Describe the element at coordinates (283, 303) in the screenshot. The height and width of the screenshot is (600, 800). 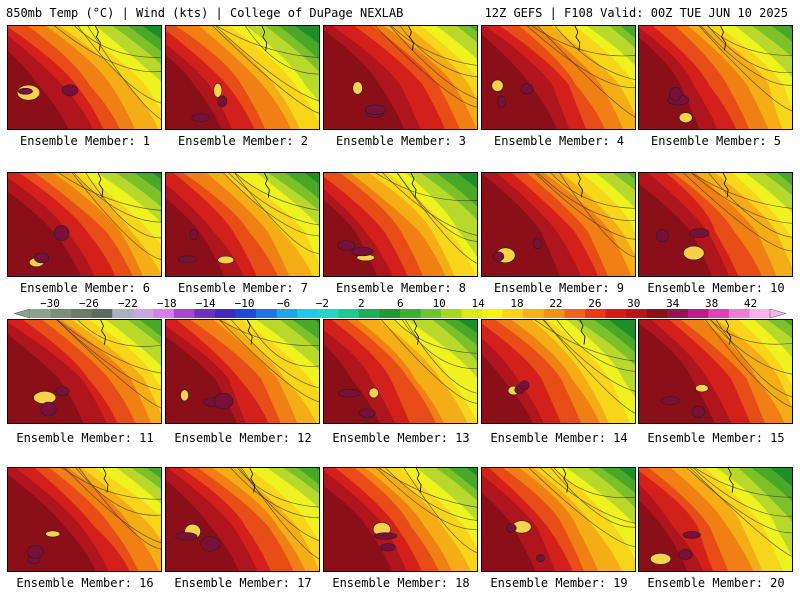
I see `colorbar-tick-label: −6` at that location.